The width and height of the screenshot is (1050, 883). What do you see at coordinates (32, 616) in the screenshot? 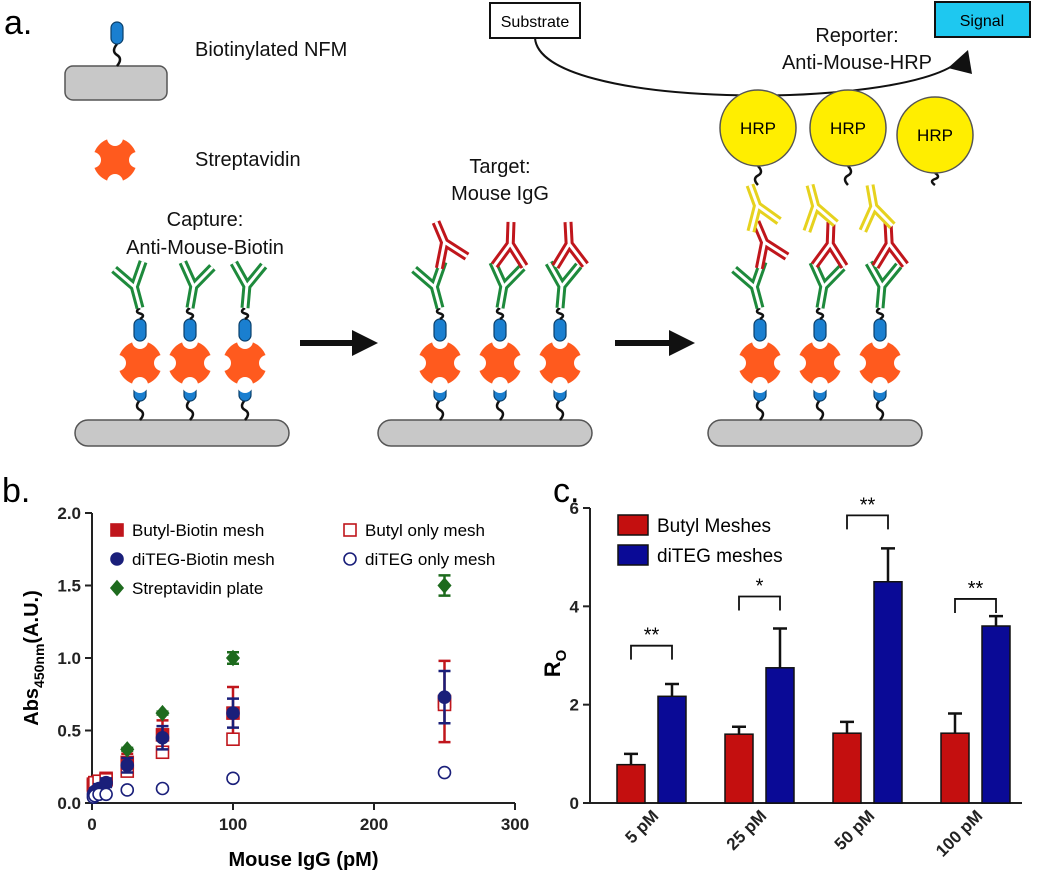
I see `y-label-suffix: (A.U.)` at bounding box center [32, 616].